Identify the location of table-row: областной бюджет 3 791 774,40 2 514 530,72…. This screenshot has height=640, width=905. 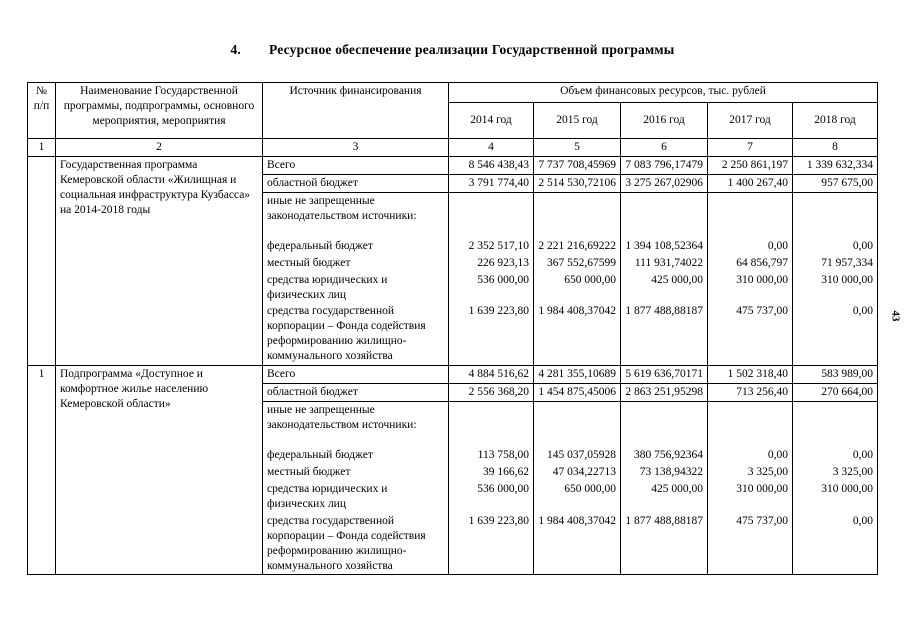
(453, 183).